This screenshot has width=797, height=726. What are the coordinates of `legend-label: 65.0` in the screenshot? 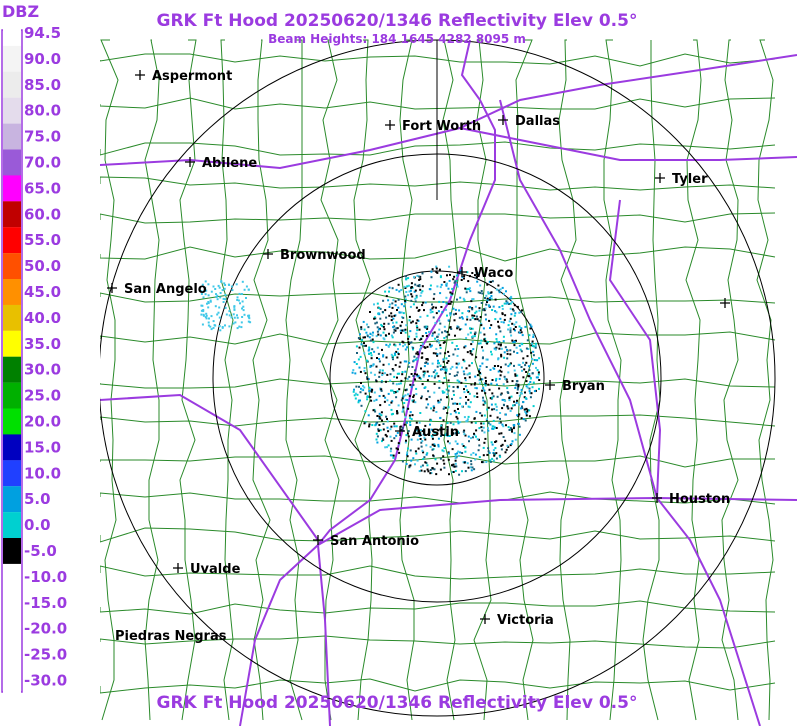 It's located at (42, 188).